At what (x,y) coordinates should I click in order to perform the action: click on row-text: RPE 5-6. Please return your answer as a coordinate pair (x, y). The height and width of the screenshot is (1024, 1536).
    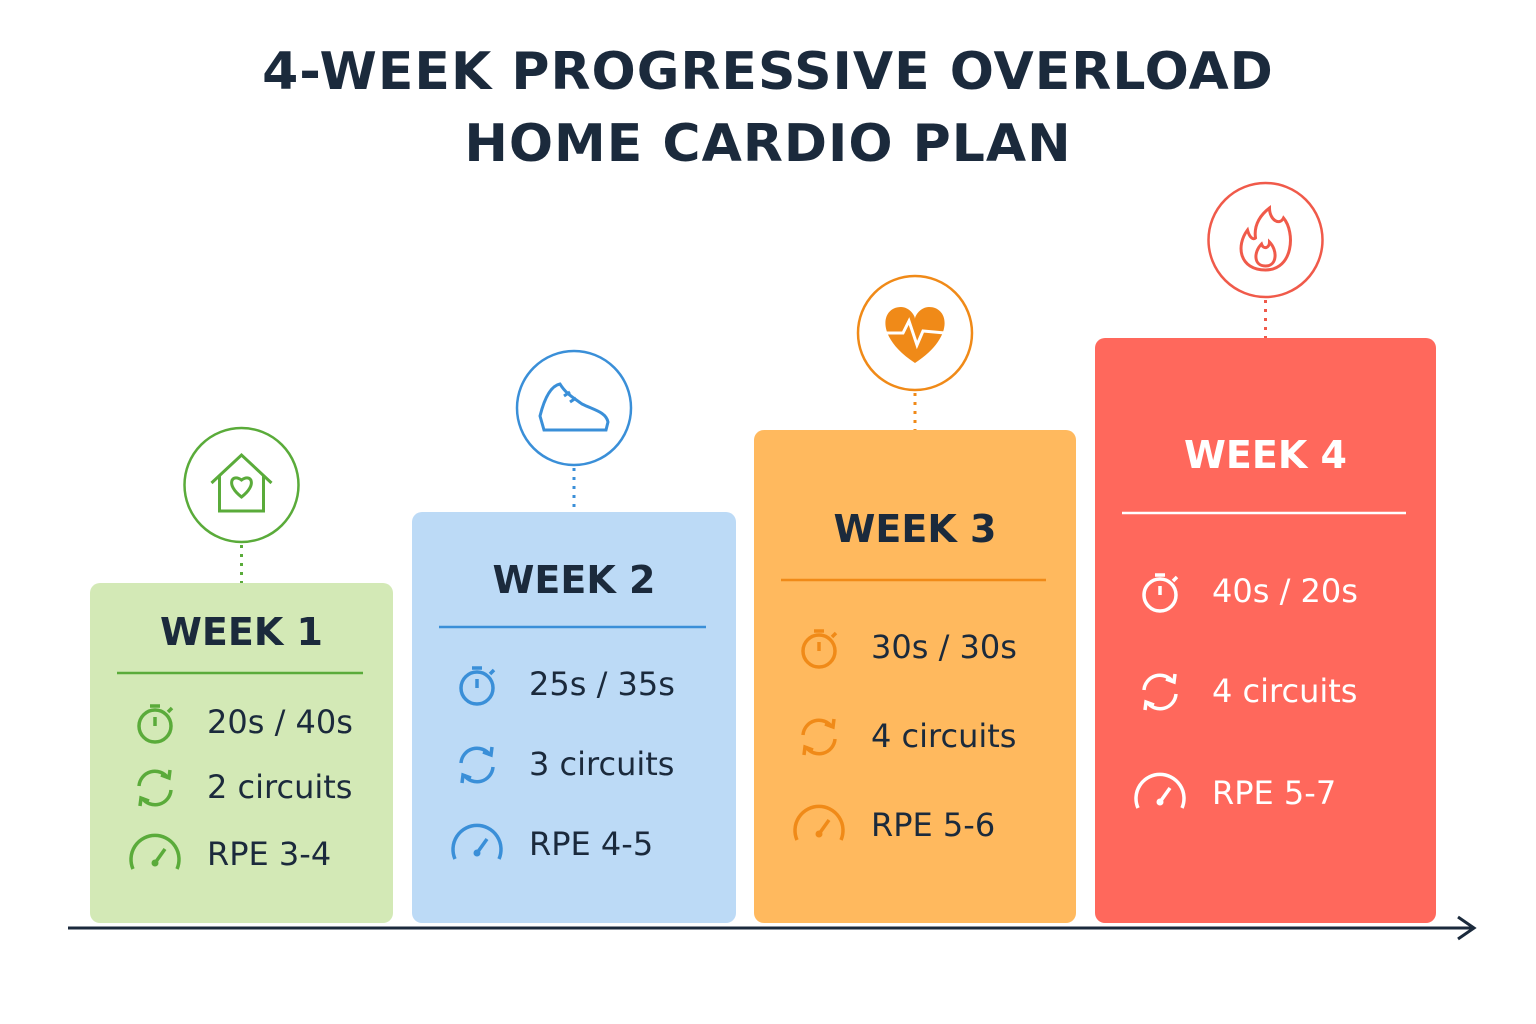
    Looking at the image, I should click on (933, 825).